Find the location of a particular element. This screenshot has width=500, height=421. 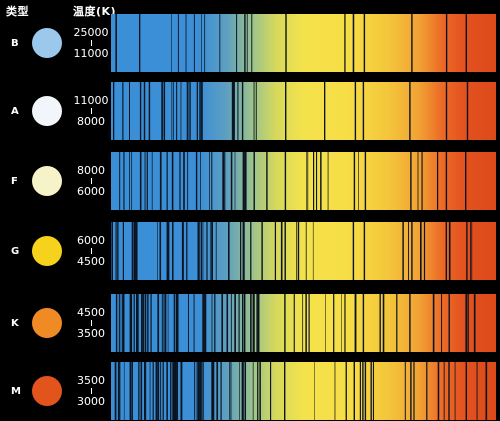

temperature-range: 6000 4500 is located at coordinates (91, 251).